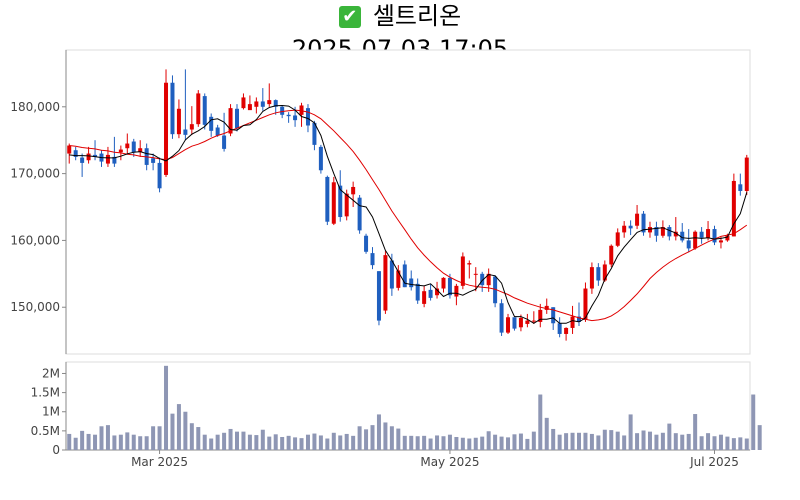 The height and width of the screenshot is (500, 800). I want to click on price-y-tick-label: 160,000, so click(35, 240).